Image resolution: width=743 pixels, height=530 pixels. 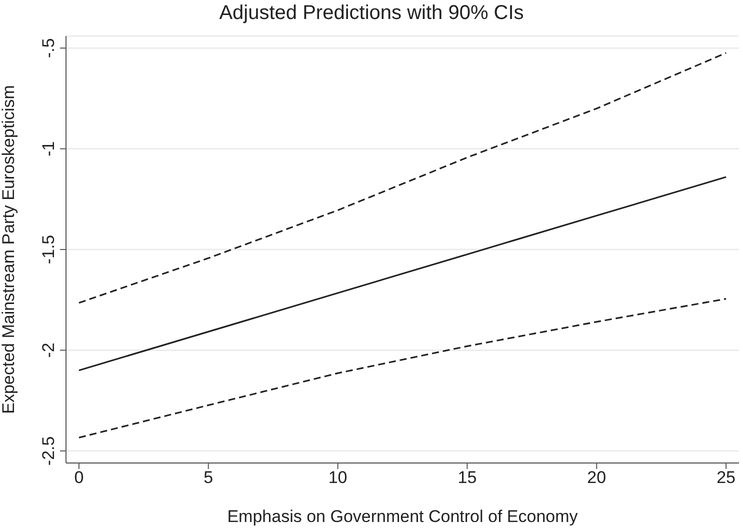 What do you see at coordinates (9, 249) in the screenshot?
I see `y-axis-title: Expected Mainstream Party Euroskepticism` at bounding box center [9, 249].